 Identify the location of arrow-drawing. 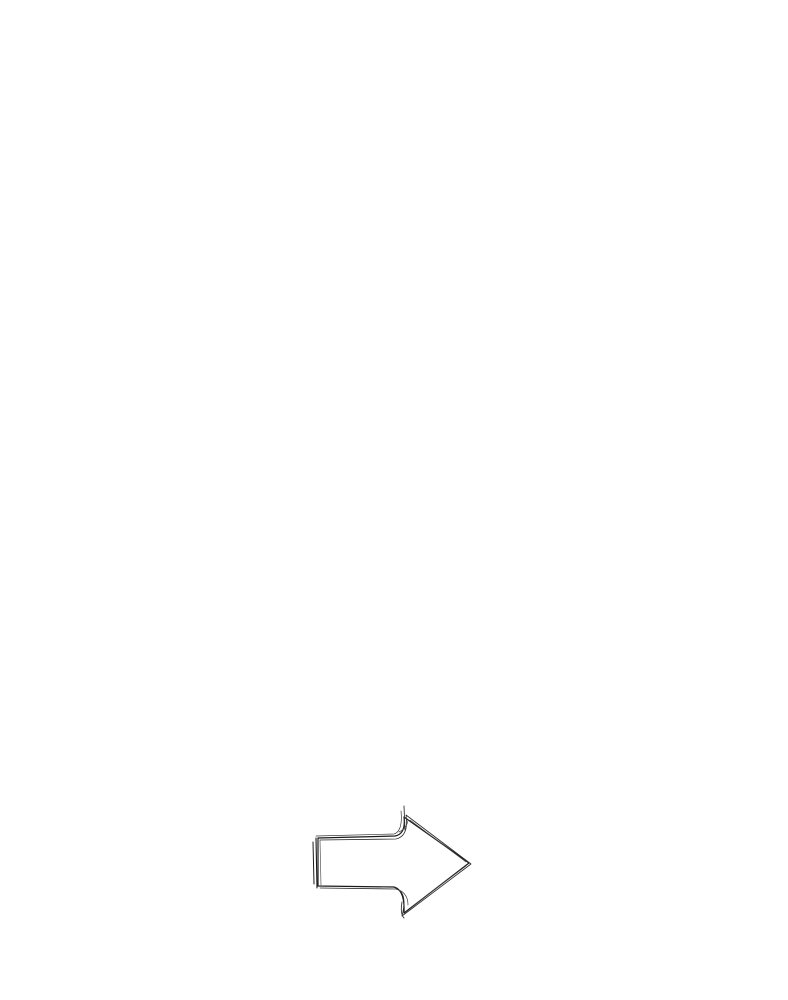
(392, 862).